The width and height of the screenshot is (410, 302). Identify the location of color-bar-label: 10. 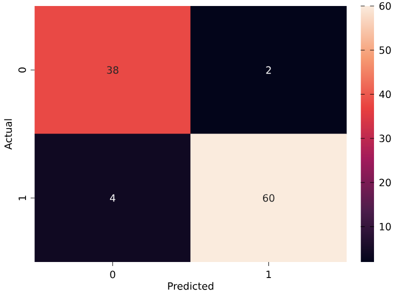
(385, 226).